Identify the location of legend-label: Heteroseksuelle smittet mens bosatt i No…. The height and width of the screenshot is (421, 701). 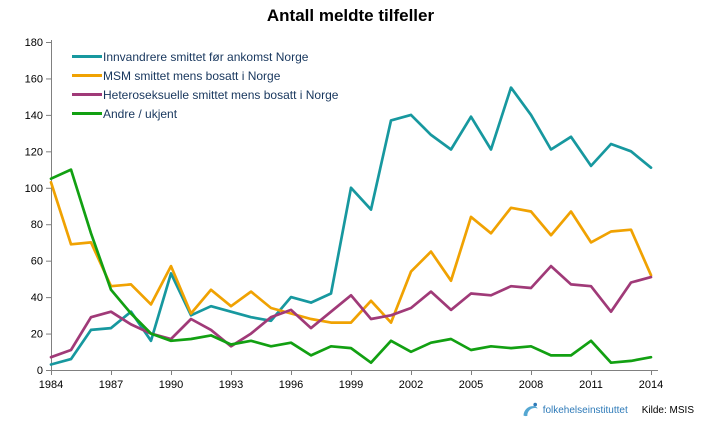
(221, 94).